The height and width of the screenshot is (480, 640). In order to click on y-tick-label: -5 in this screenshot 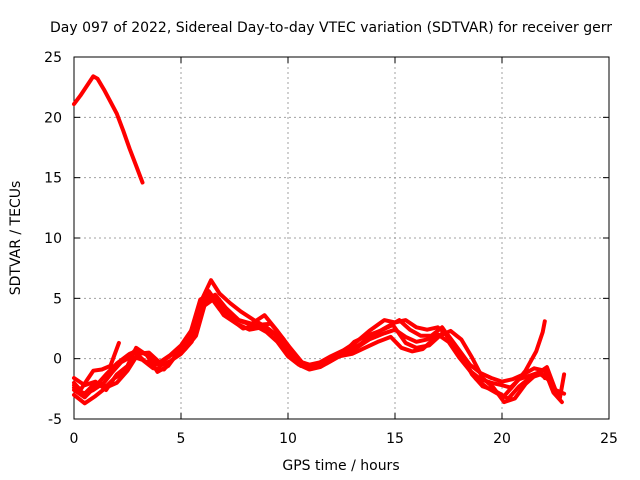, I will do `click(55, 420)`.